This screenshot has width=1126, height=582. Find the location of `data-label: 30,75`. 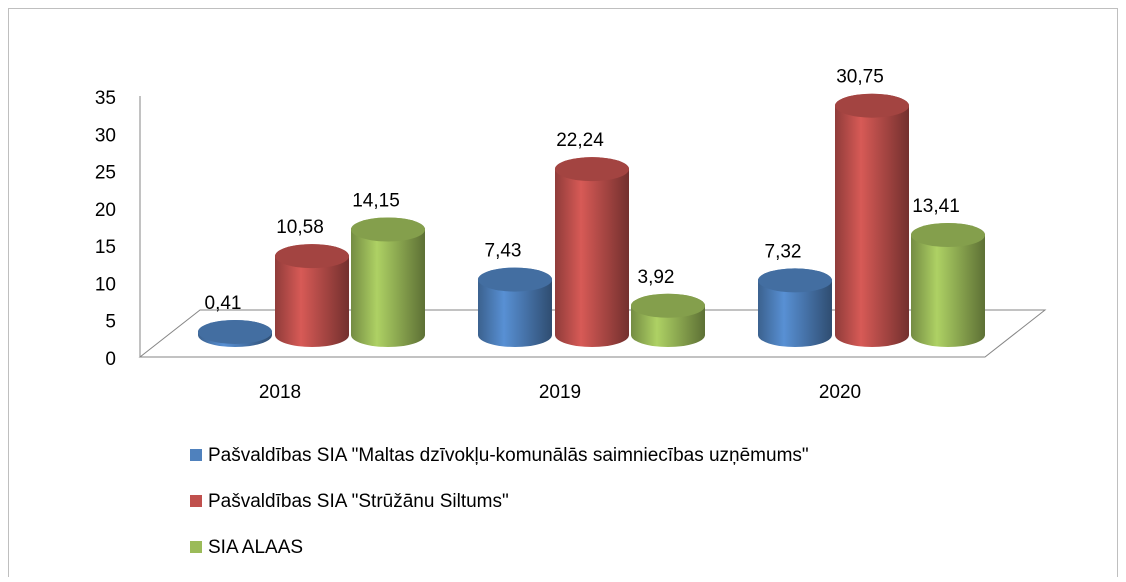

data-label: 30,75 is located at coordinates (860, 77).